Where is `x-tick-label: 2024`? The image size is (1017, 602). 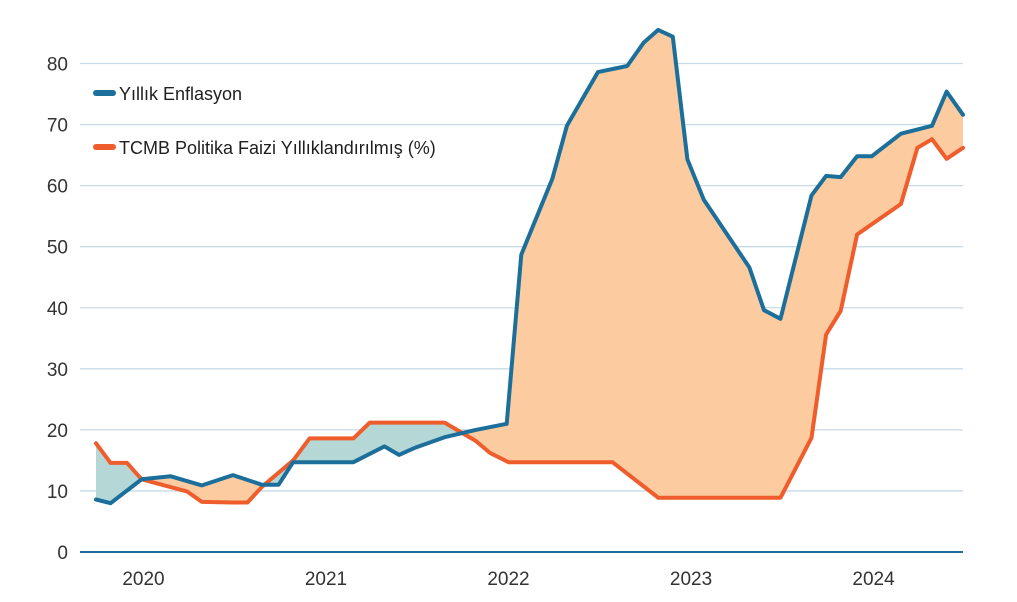 x-tick-label: 2024 is located at coordinates (873, 579).